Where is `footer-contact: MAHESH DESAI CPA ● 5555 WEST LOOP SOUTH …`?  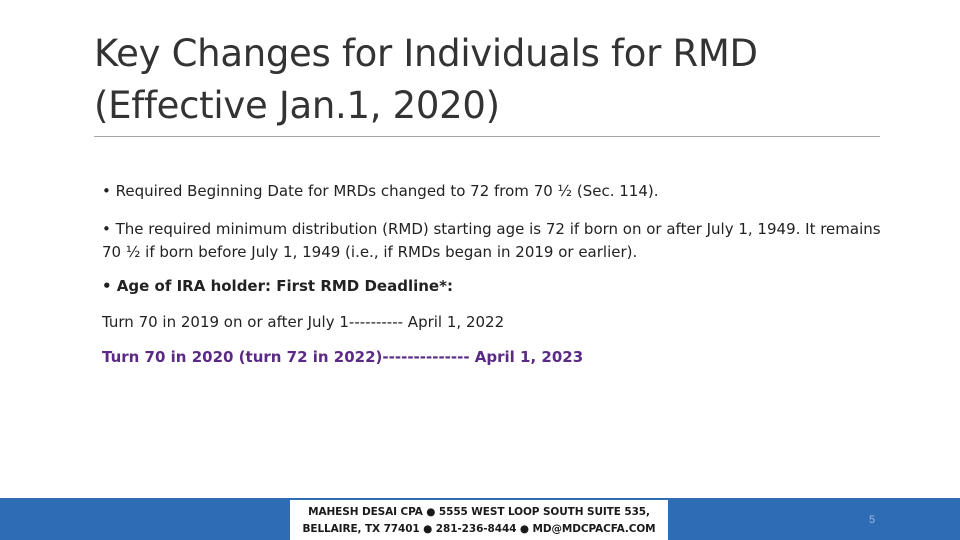 footer-contact: MAHESH DESAI CPA ● 5555 WEST LOOP SOUTH … is located at coordinates (479, 519).